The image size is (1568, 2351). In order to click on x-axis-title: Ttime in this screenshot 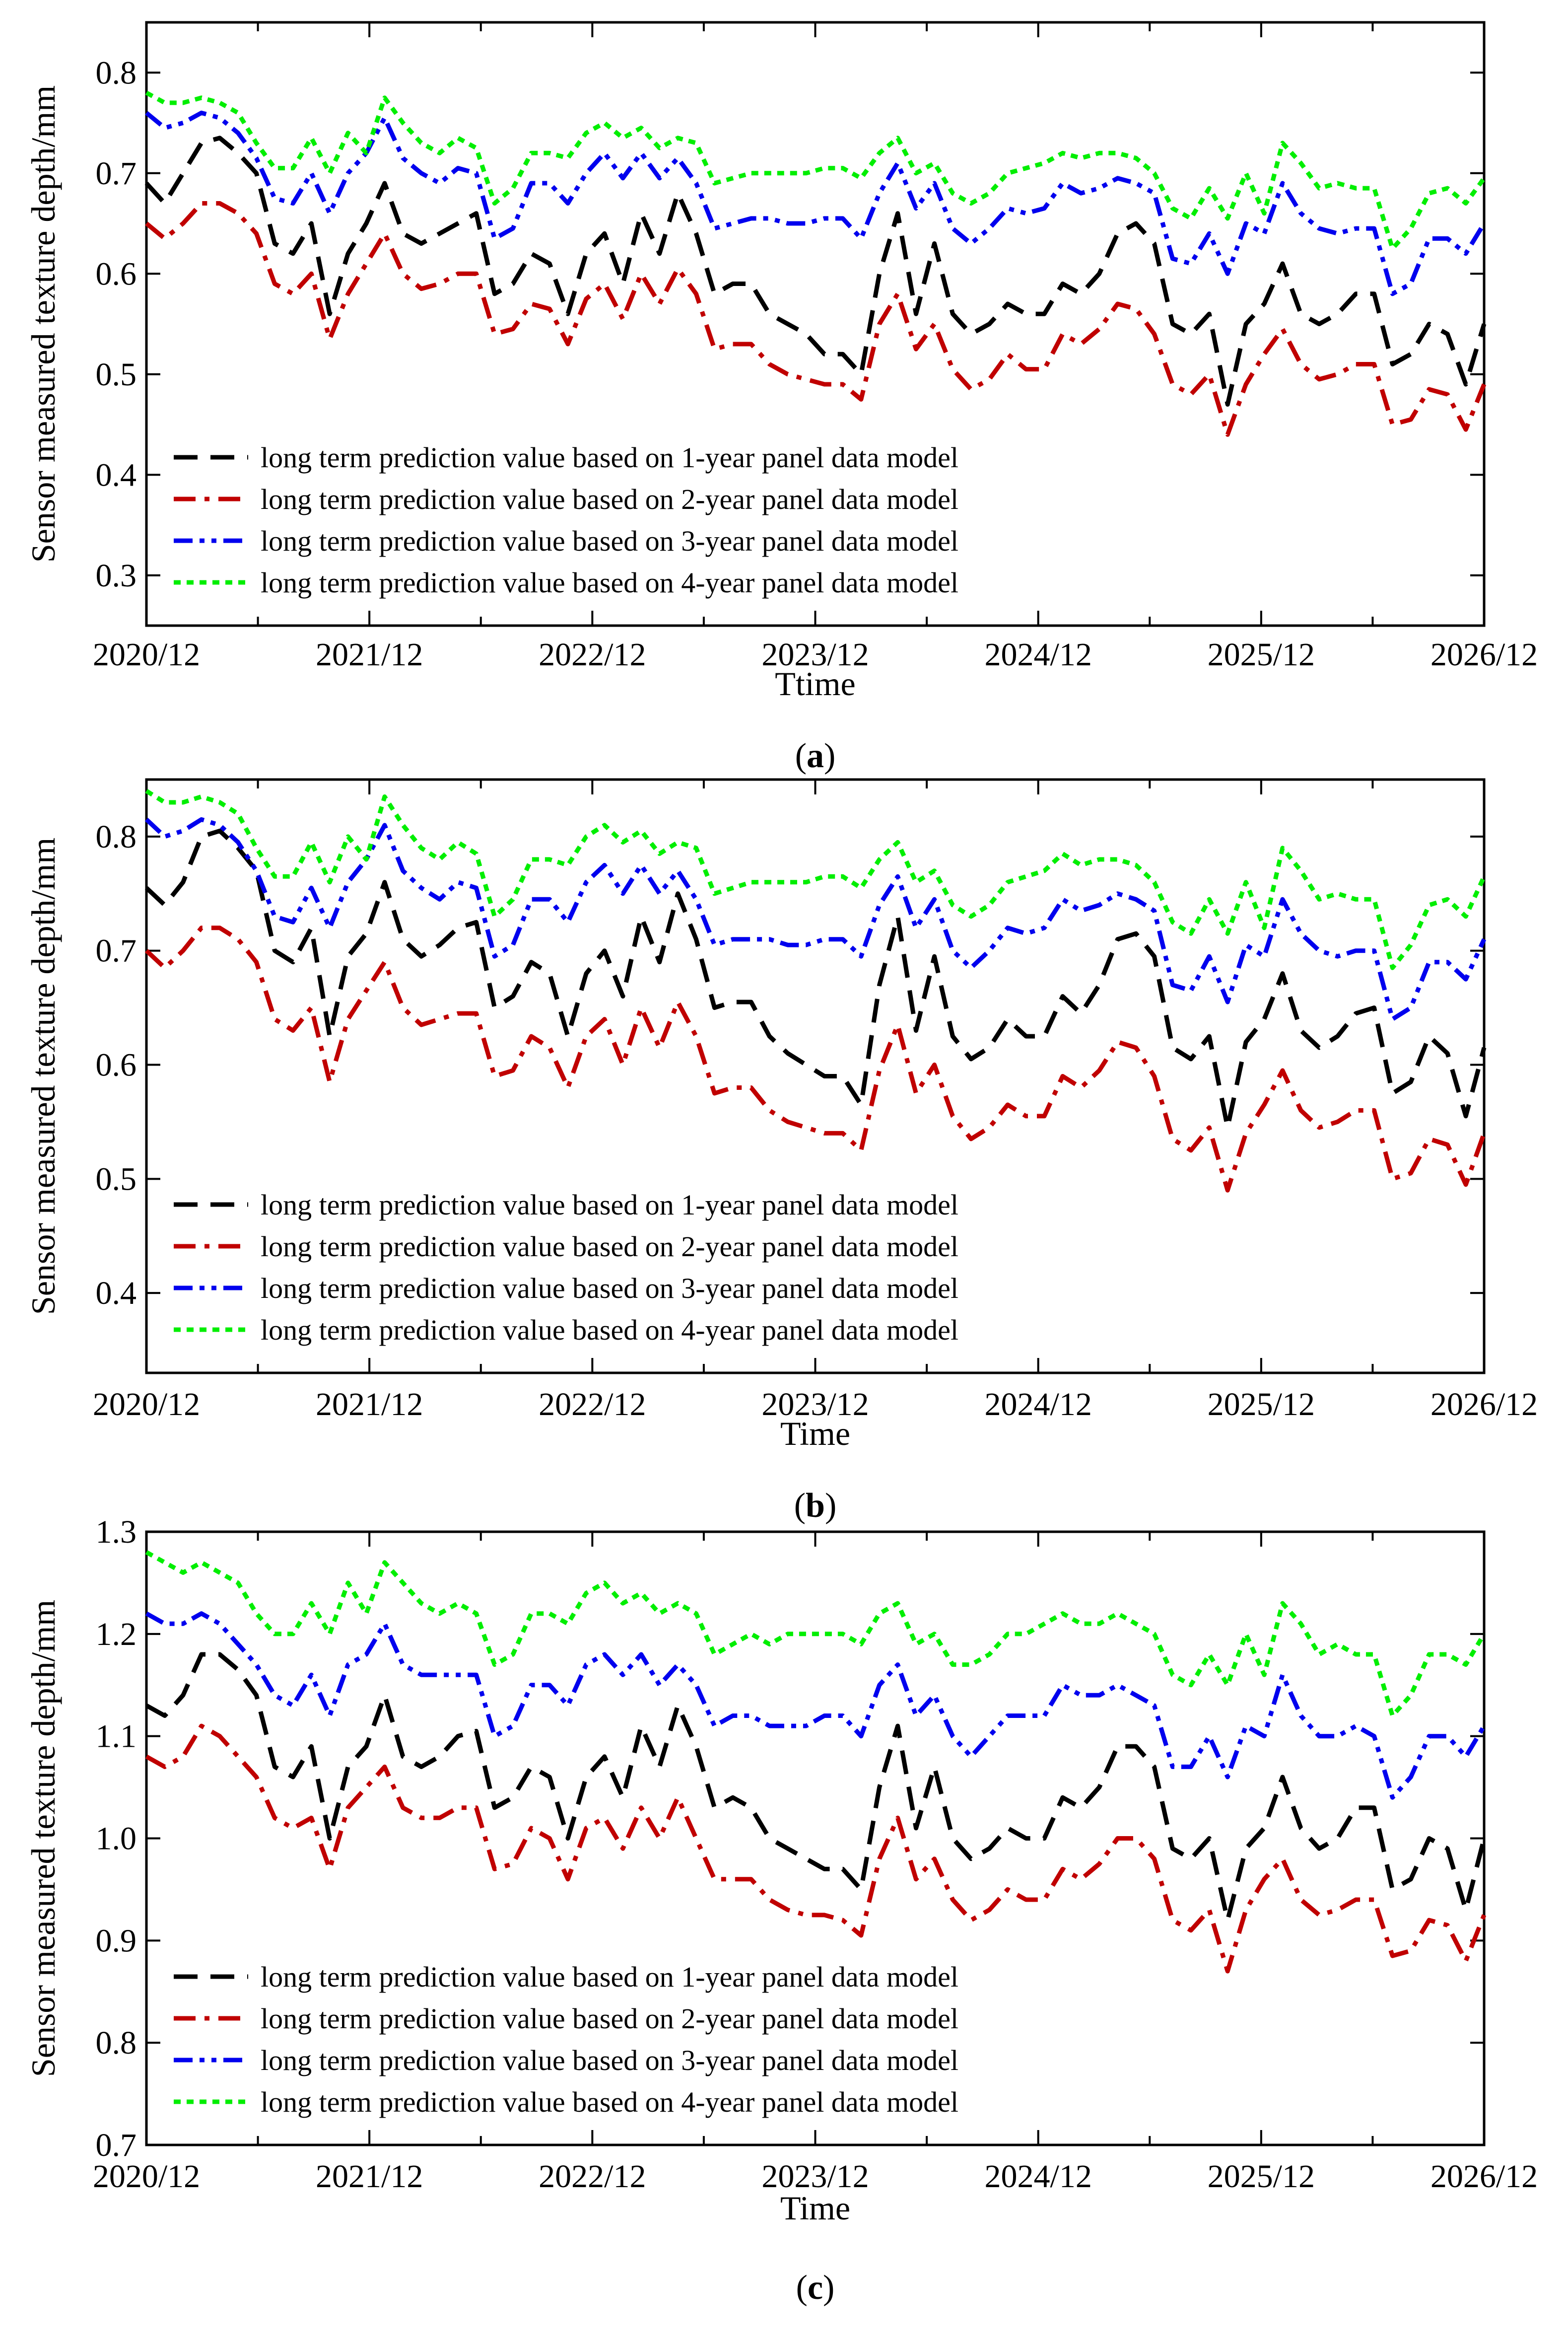, I will do `click(815, 684)`.